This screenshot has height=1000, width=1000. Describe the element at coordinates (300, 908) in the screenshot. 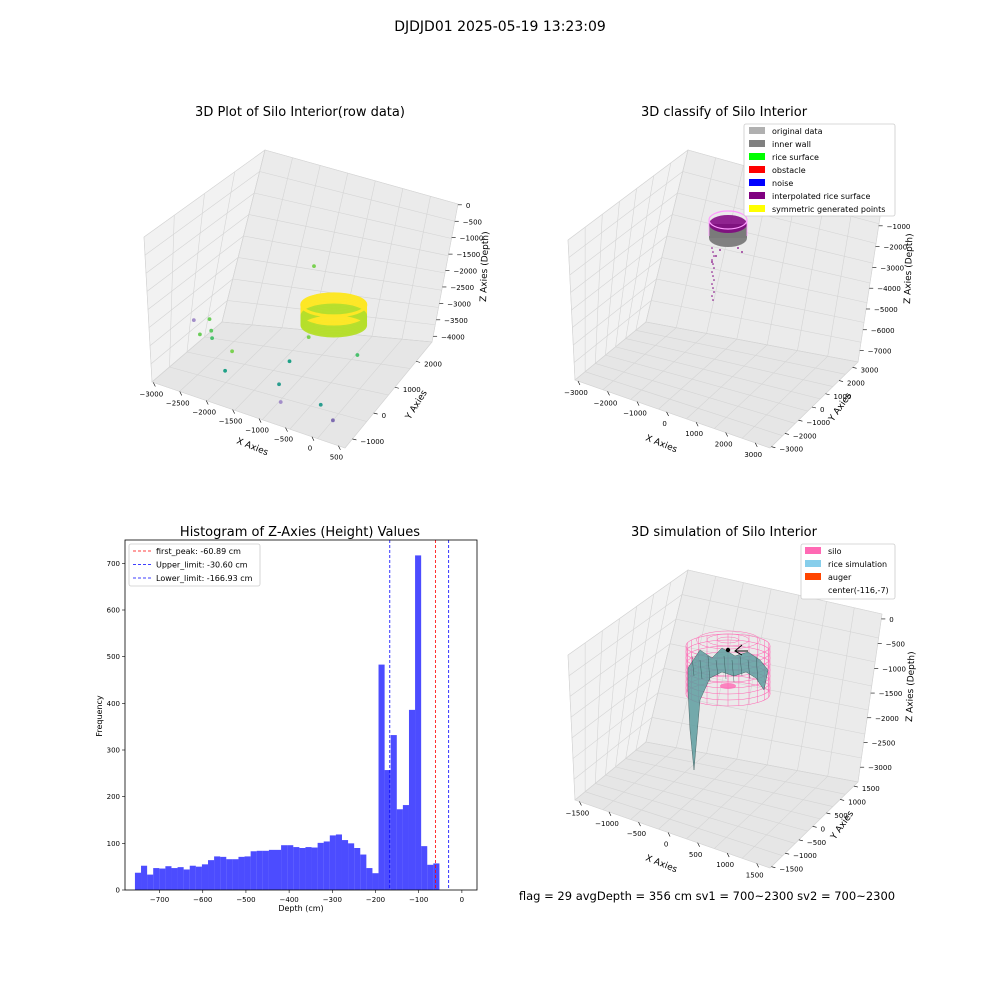

I see `histogram-xlabel: Depth (cm)` at that location.